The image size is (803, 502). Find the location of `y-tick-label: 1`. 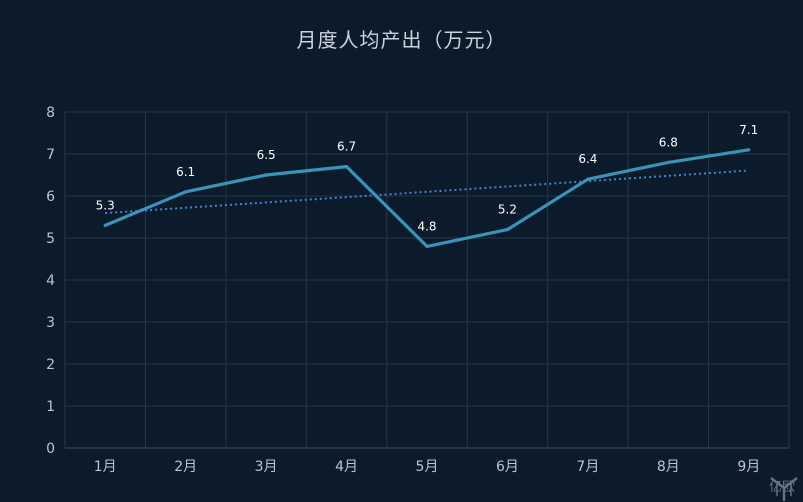

y-tick-label: 1 is located at coordinates (50, 407).